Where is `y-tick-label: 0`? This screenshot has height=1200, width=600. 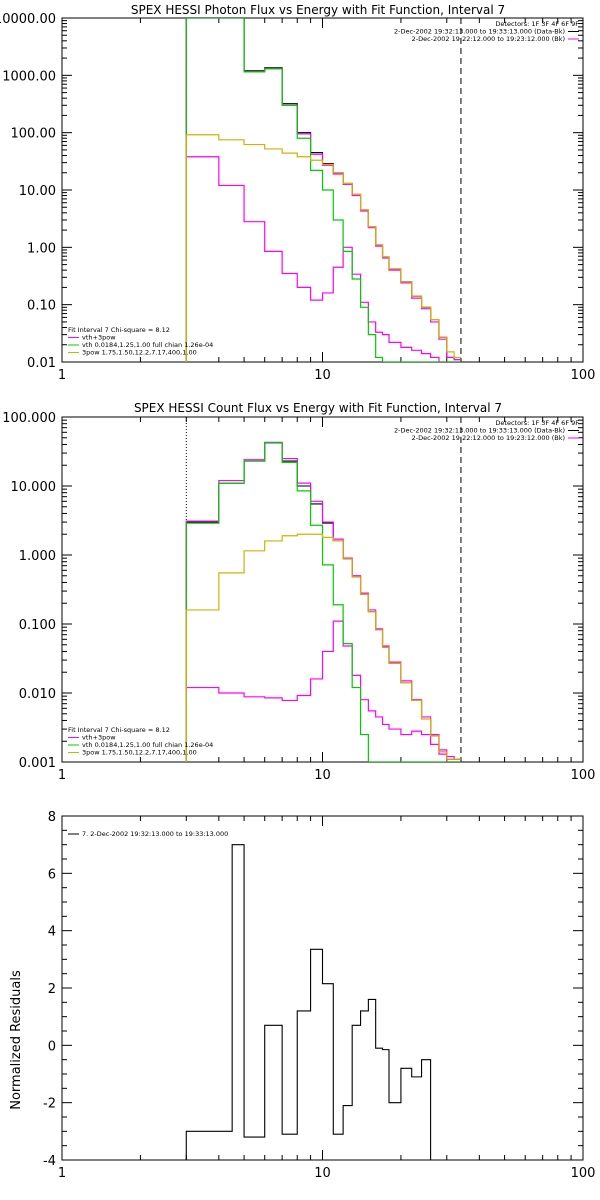
y-tick-label: 0 is located at coordinates (52, 1046).